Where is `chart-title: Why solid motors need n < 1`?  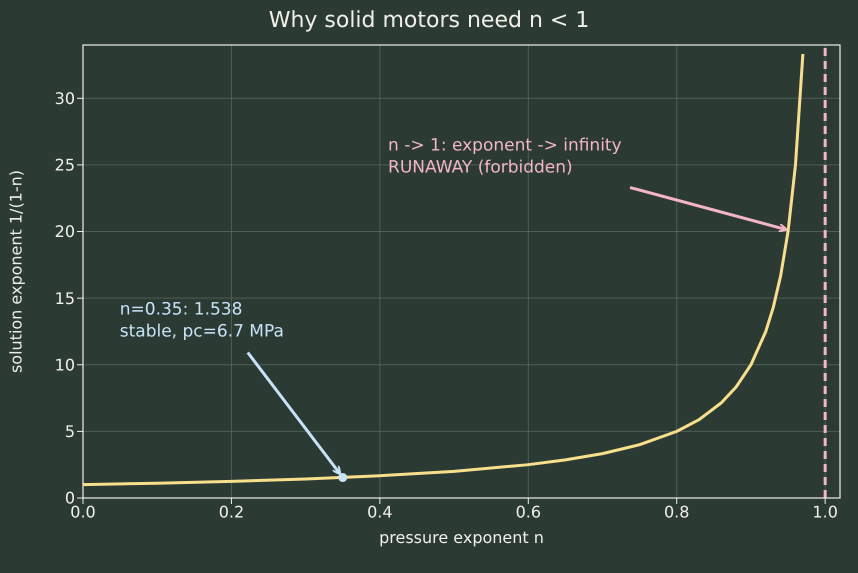
chart-title: Why solid motors need n < 1 is located at coordinates (429, 20).